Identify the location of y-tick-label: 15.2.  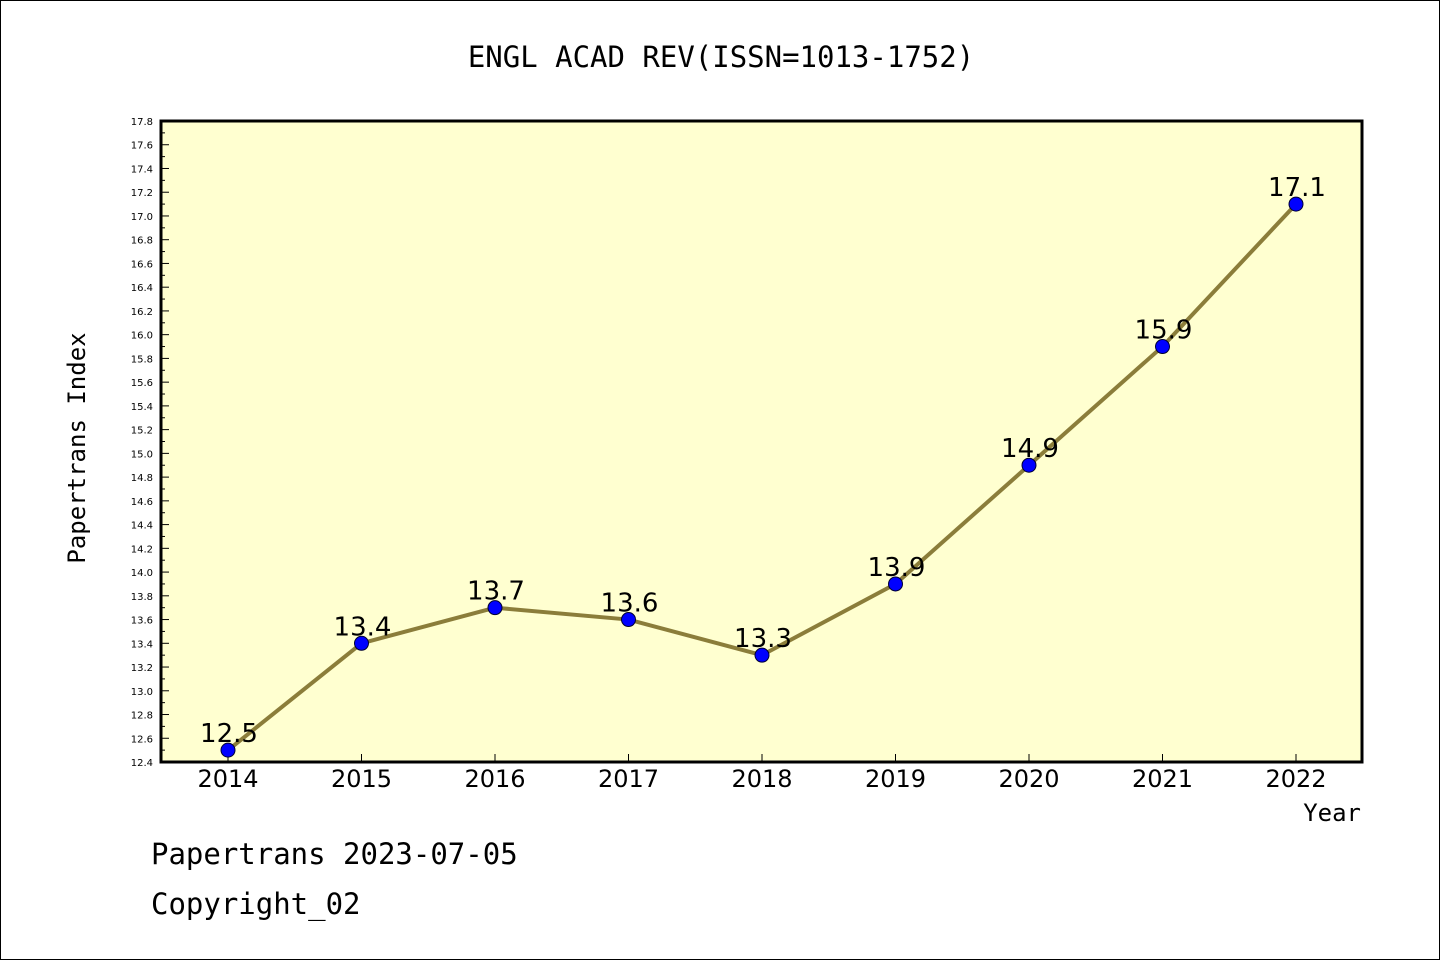
(142, 431).